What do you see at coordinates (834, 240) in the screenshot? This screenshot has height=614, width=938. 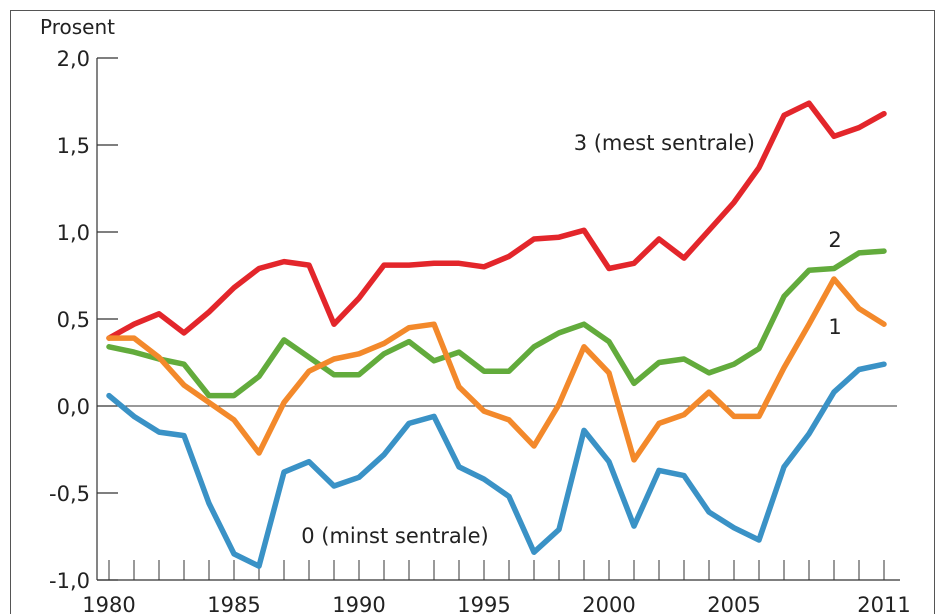 I see `series-label-1: 2` at bounding box center [834, 240].